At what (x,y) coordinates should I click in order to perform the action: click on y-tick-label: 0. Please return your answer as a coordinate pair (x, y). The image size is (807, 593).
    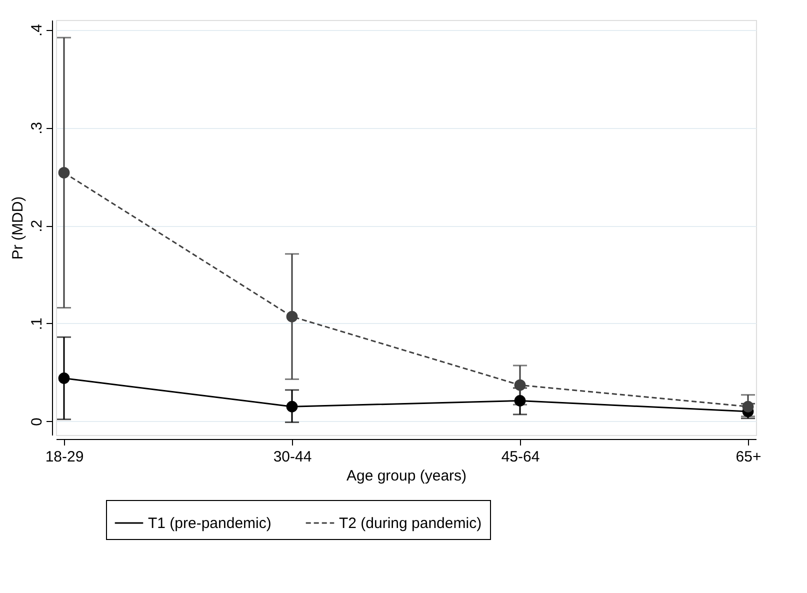
    Looking at the image, I should click on (37, 422).